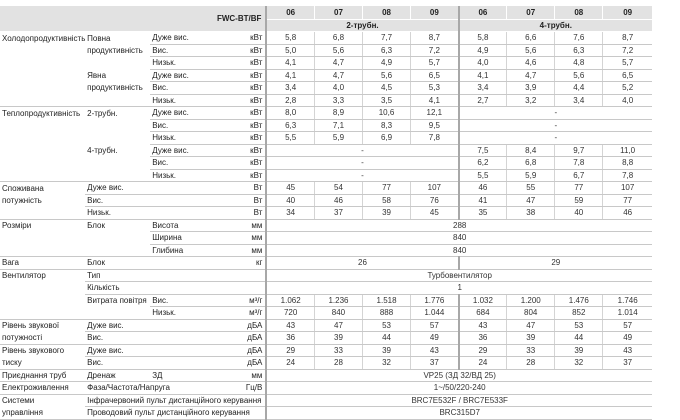 Image resolution: width=680 pixels, height=420 pixels. Describe the element at coordinates (530, 350) in the screenshot. I see `value-cell: 33` at that location.